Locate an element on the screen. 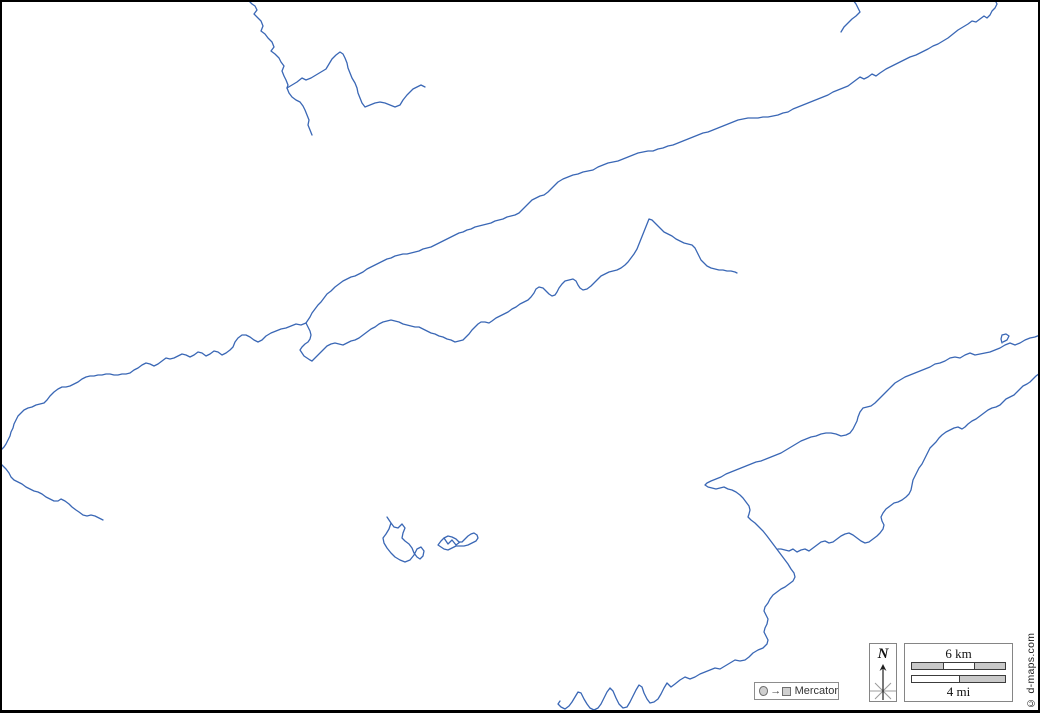 The image size is (1040, 713). circle-icon is located at coordinates (764, 691).